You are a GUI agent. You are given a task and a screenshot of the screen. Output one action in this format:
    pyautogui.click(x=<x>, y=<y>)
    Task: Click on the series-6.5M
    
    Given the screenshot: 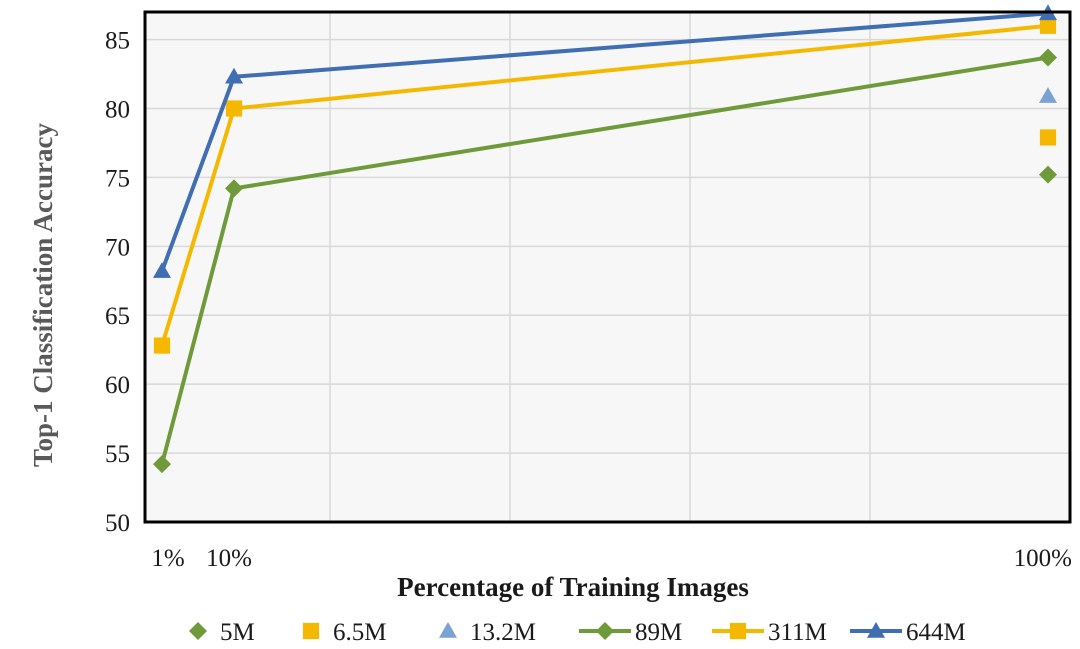 What is the action you would take?
    pyautogui.click(x=1048, y=137)
    